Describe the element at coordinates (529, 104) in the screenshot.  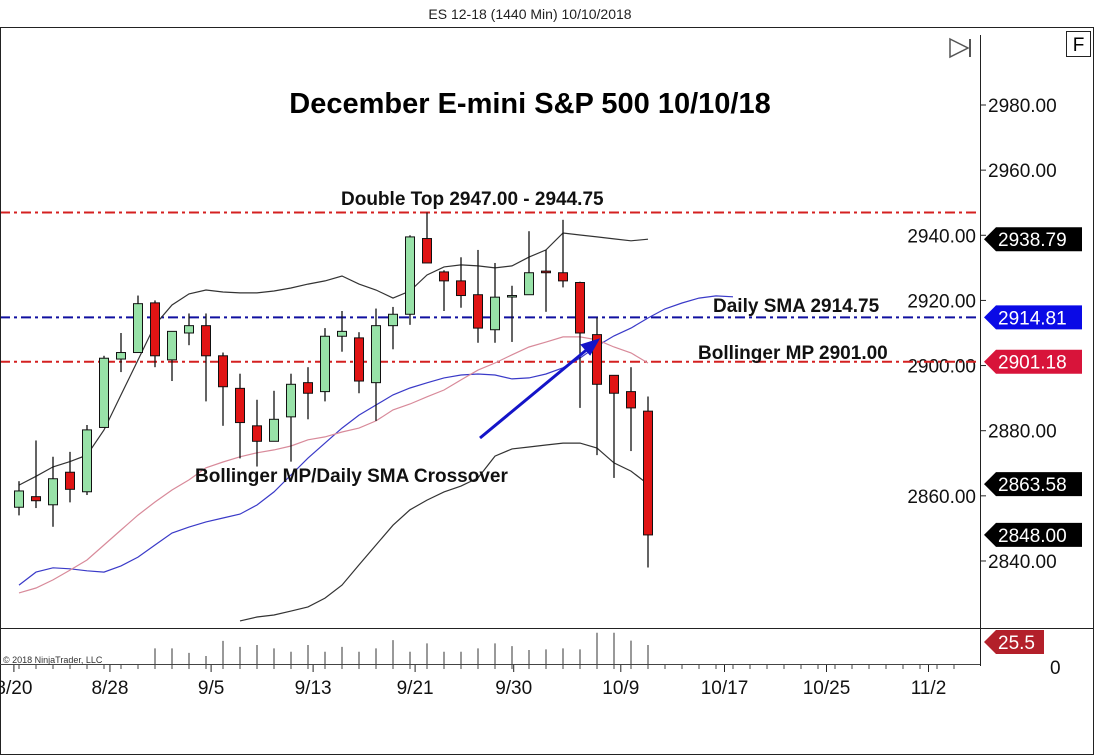
I see `chart-title: December E-mini S&P 500 10/10/18` at that location.